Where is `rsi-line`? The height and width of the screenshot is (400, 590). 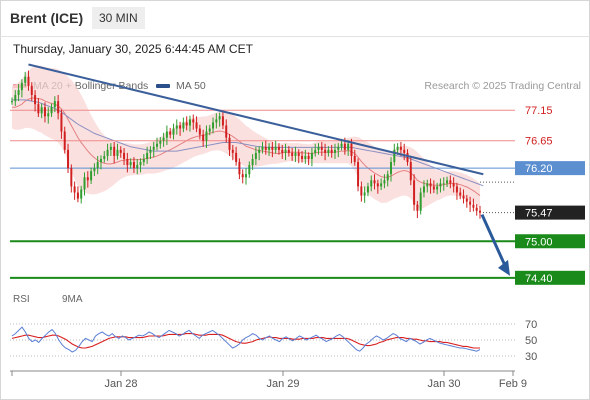 rsi-line is located at coordinates (246, 339).